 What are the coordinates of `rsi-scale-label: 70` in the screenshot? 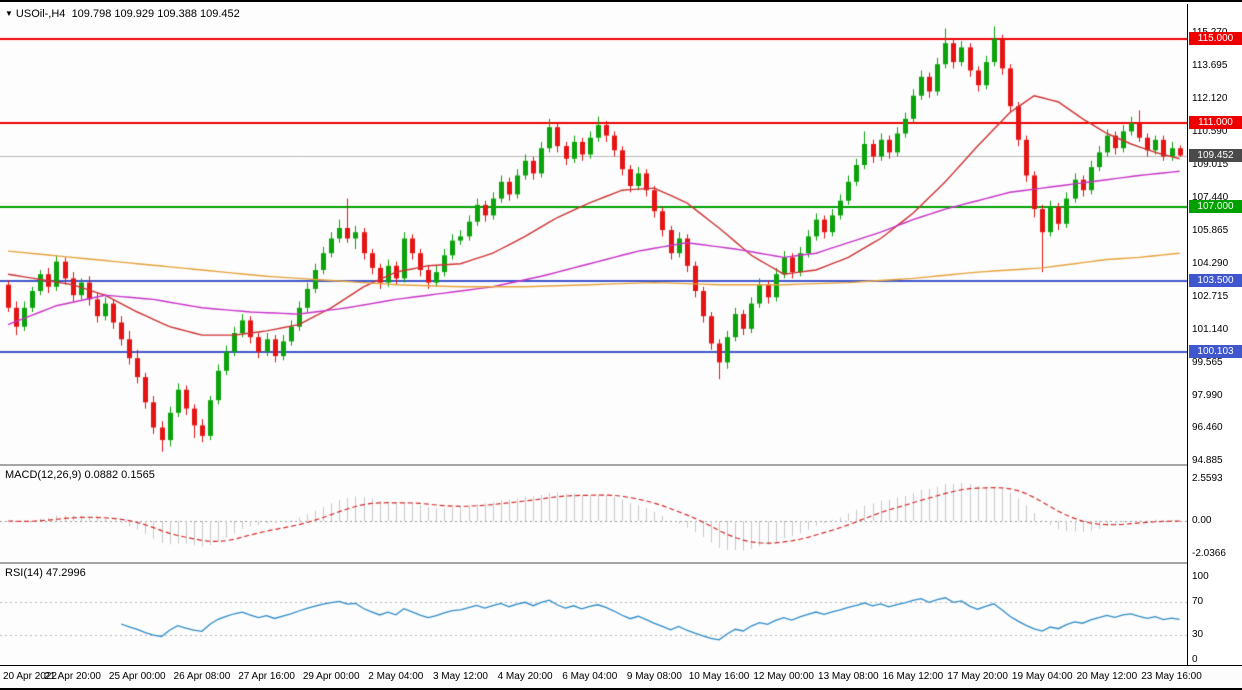 It's located at (1198, 601).